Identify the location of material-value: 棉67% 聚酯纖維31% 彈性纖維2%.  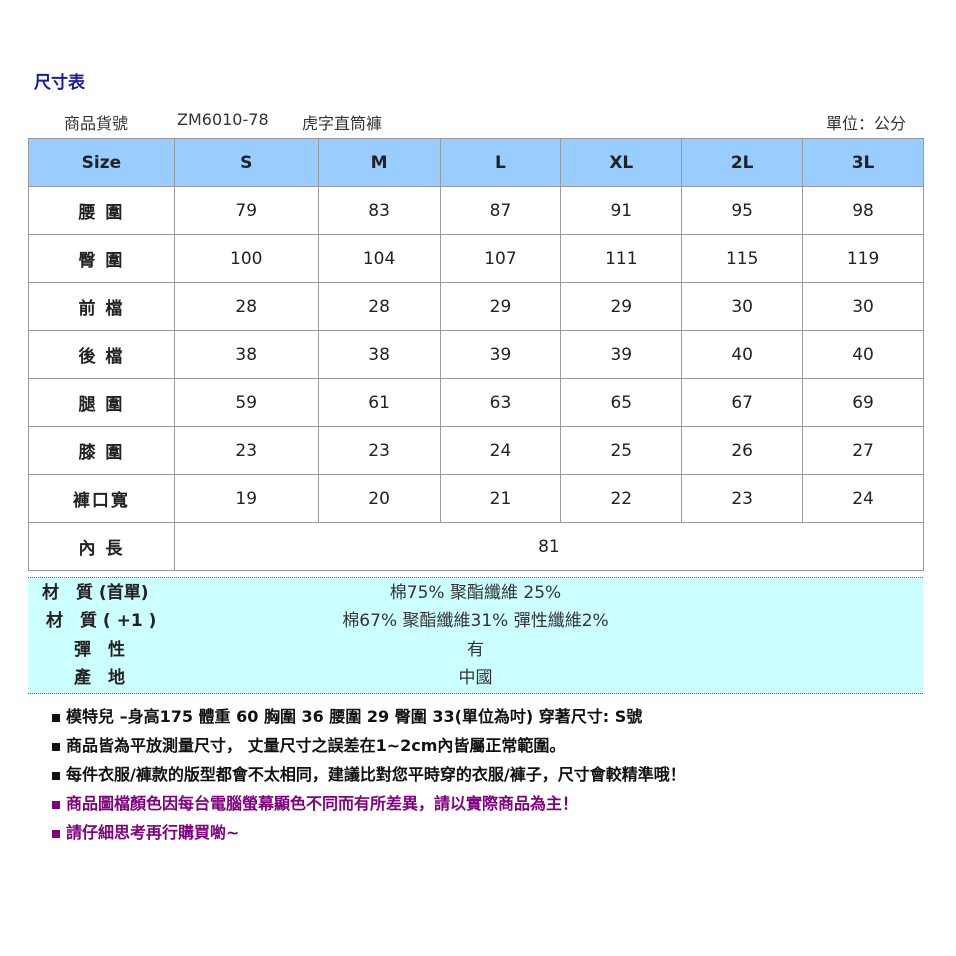
(475, 621).